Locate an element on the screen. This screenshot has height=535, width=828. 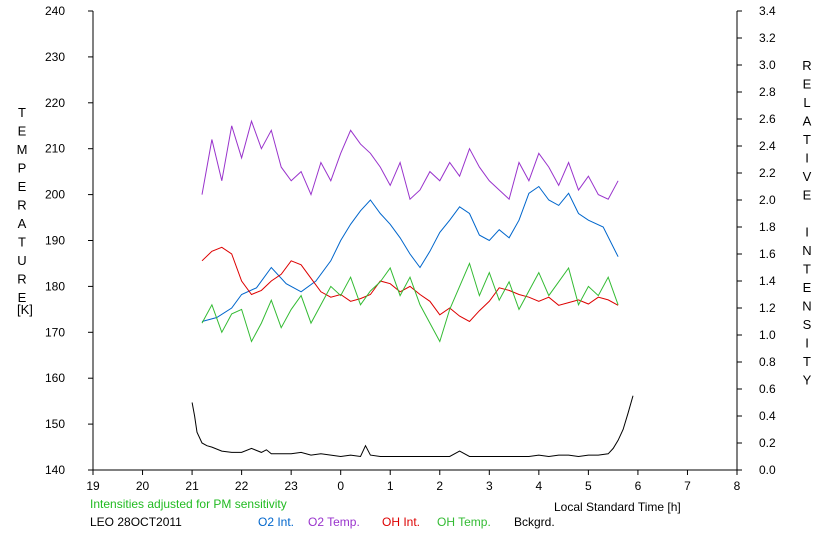
y2-axis-label-letter: L is located at coordinates (806, 102).